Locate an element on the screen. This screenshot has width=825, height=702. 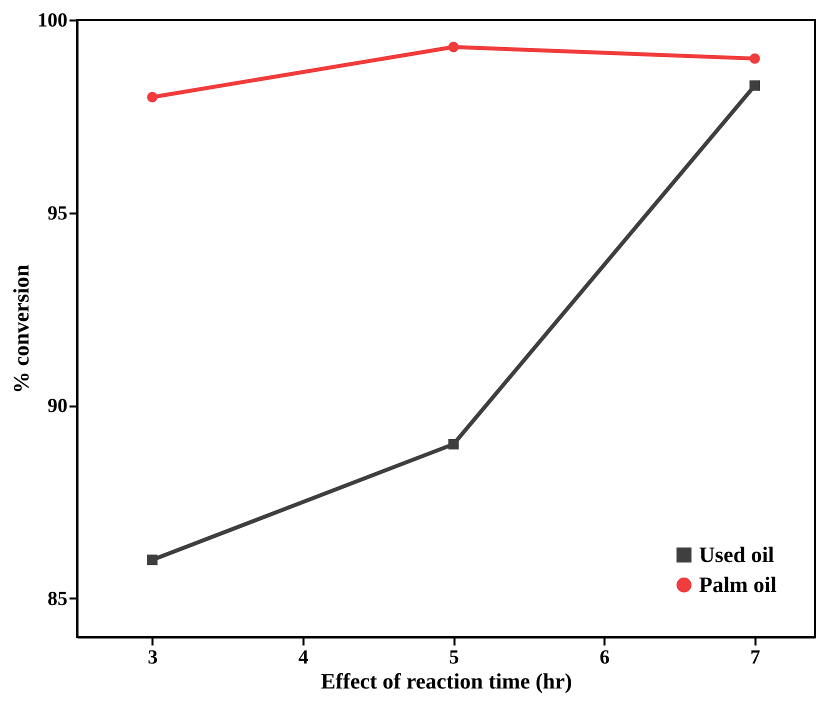
x-axis-title: Effect of reaction time (hr) is located at coordinates (446, 681).